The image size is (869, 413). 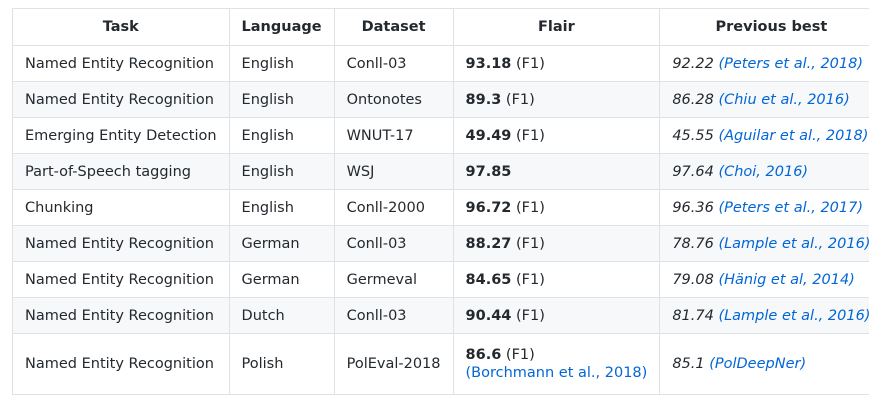 I want to click on cell-flair: 86.6 (F1) (Borchmann et al., 2018), so click(x=556, y=364).